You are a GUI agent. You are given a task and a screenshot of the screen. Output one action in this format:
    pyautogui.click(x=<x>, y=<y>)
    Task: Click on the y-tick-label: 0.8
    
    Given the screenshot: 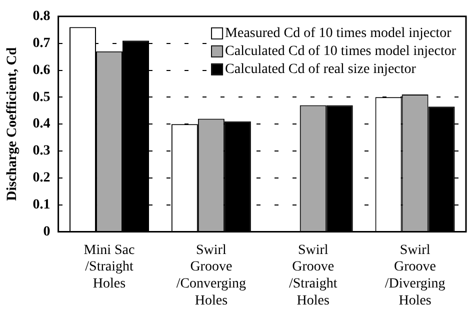 What is the action you would take?
    pyautogui.click(x=41, y=16)
    